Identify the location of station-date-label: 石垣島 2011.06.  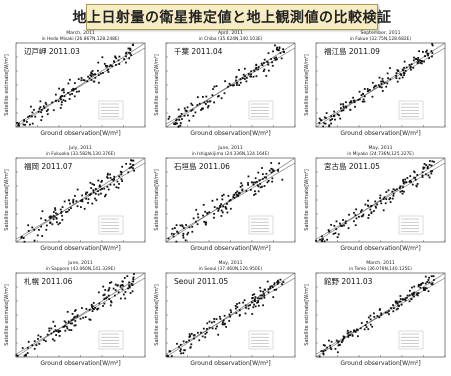
(201, 166).